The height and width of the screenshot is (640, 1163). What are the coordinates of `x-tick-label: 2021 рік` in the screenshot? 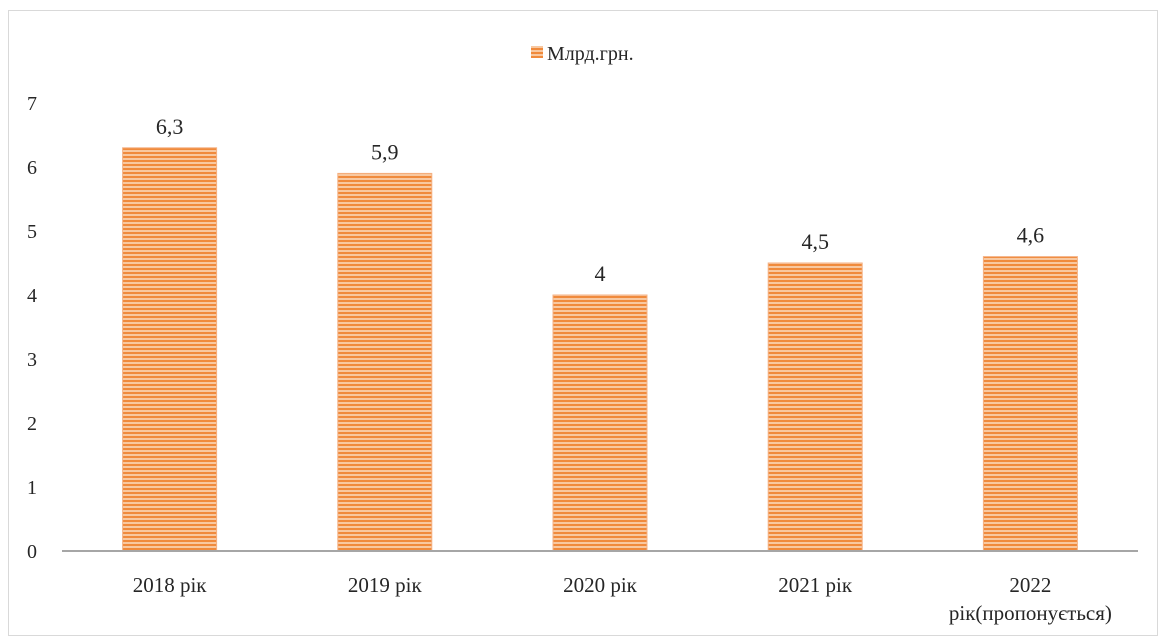 It's located at (815, 585).